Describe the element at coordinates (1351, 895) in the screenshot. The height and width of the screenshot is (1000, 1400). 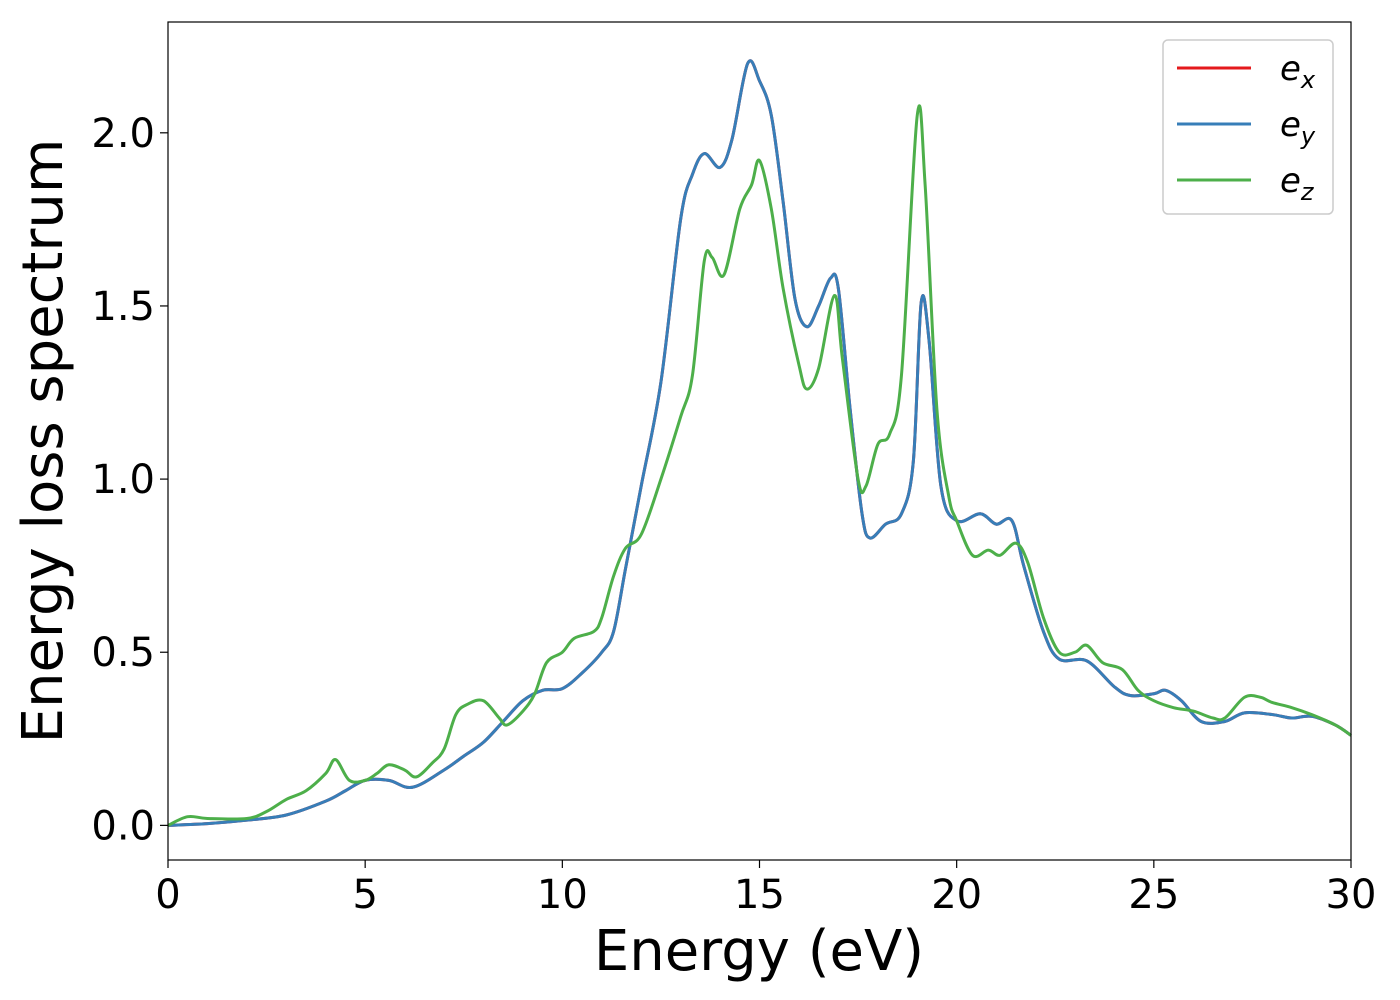
I see `x-tick-label: 30` at that location.